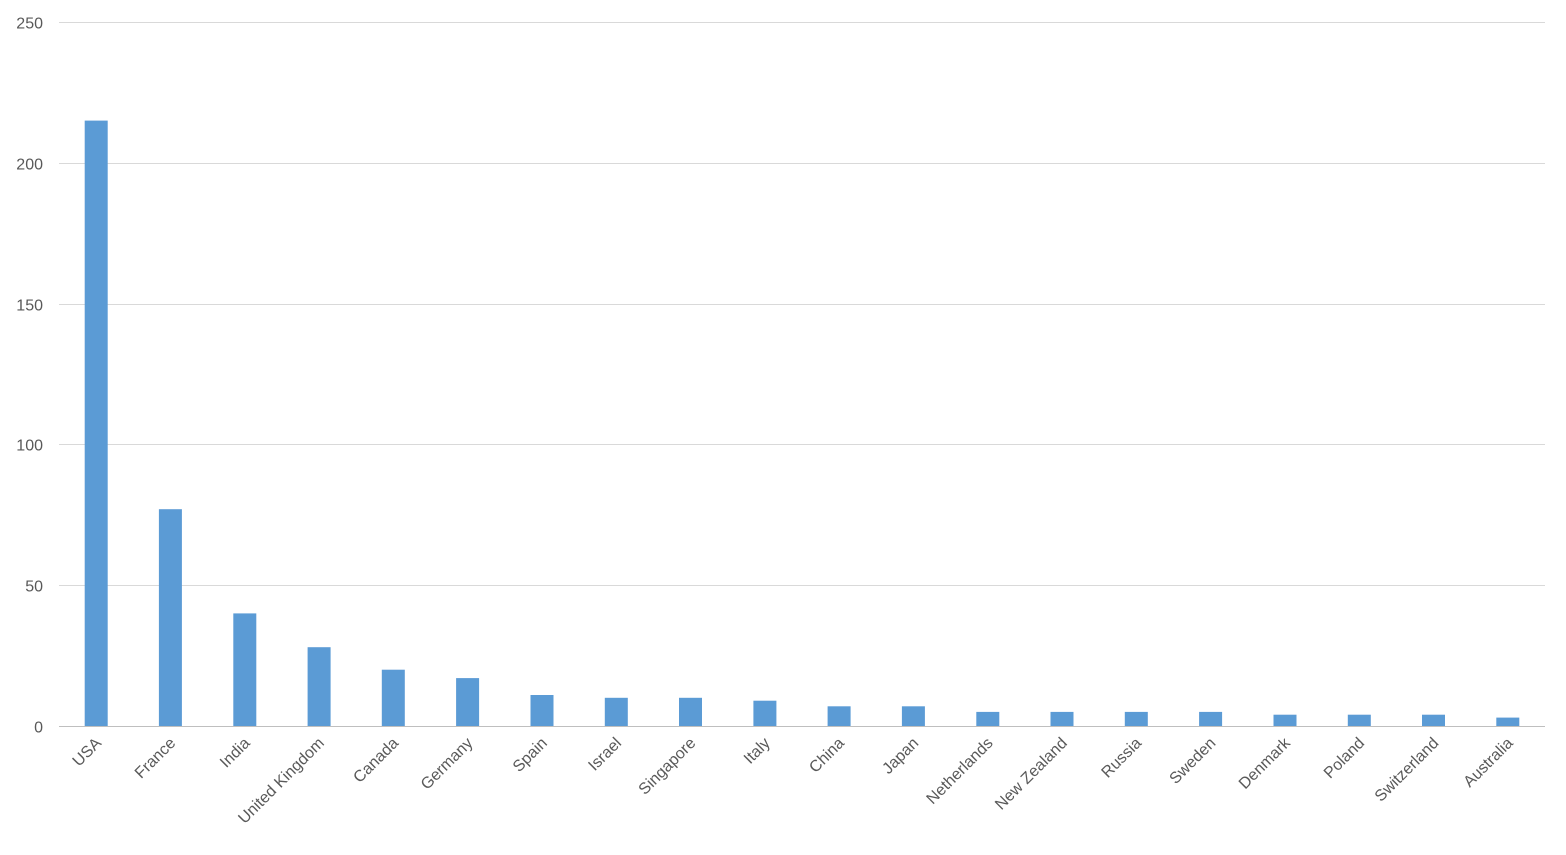  Describe the element at coordinates (34, 587) in the screenshot. I see `y-tick-label: 50` at that location.